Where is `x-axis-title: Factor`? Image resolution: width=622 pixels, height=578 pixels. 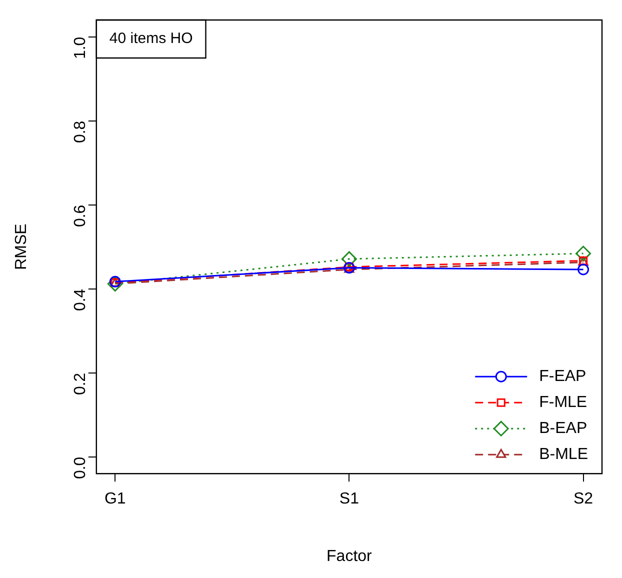 x-axis-title: Factor is located at coordinates (349, 556).